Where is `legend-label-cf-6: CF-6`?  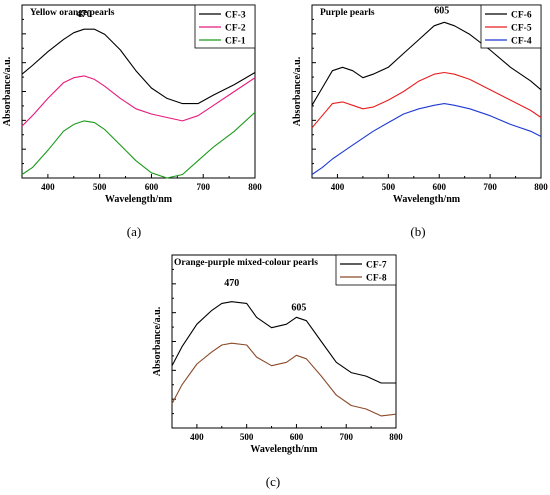 legend-label-cf-6: CF-6 is located at coordinates (521, 16).